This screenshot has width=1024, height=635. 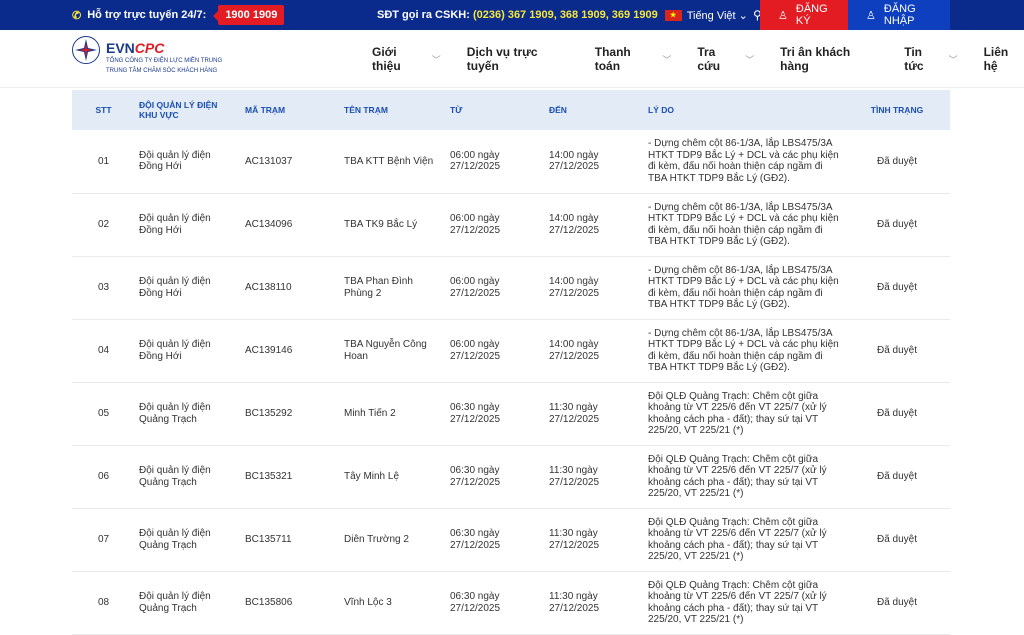 I want to click on cell-ma-tram: AC139146, so click(x=290, y=351).